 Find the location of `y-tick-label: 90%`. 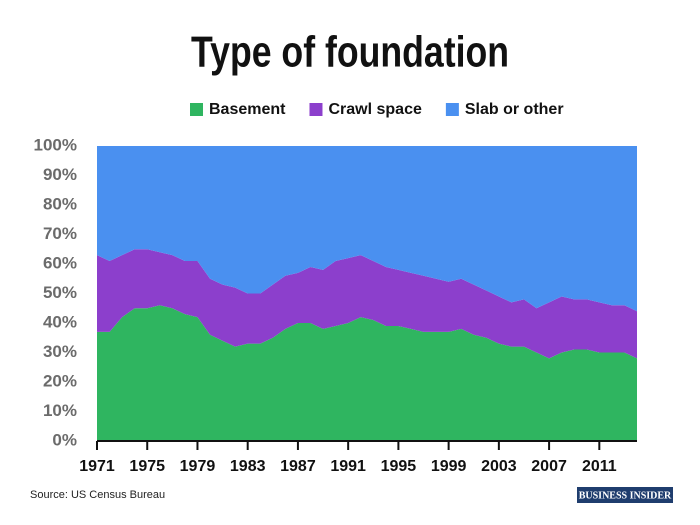

y-tick-label: 90% is located at coordinates (60, 174).